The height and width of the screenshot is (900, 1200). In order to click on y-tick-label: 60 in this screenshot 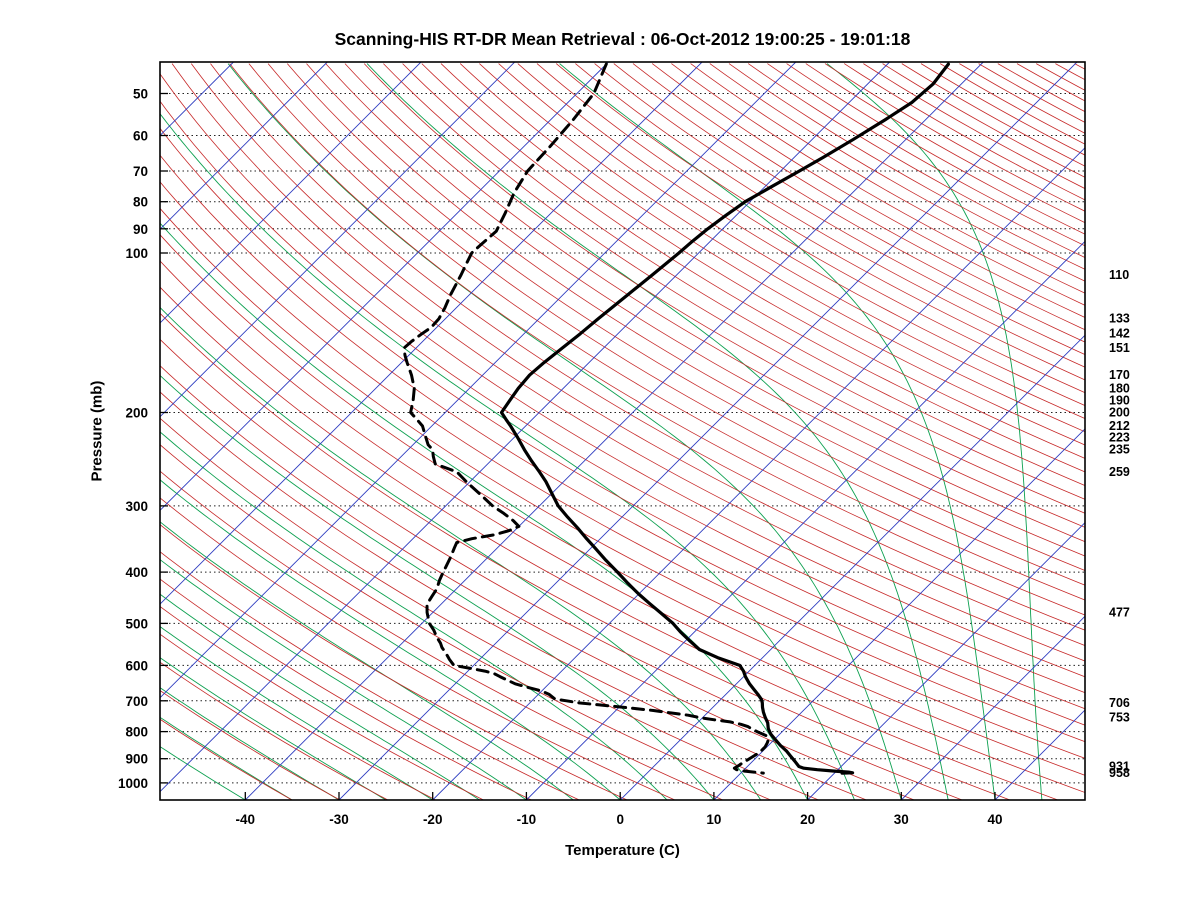, I will do `click(140, 136)`.